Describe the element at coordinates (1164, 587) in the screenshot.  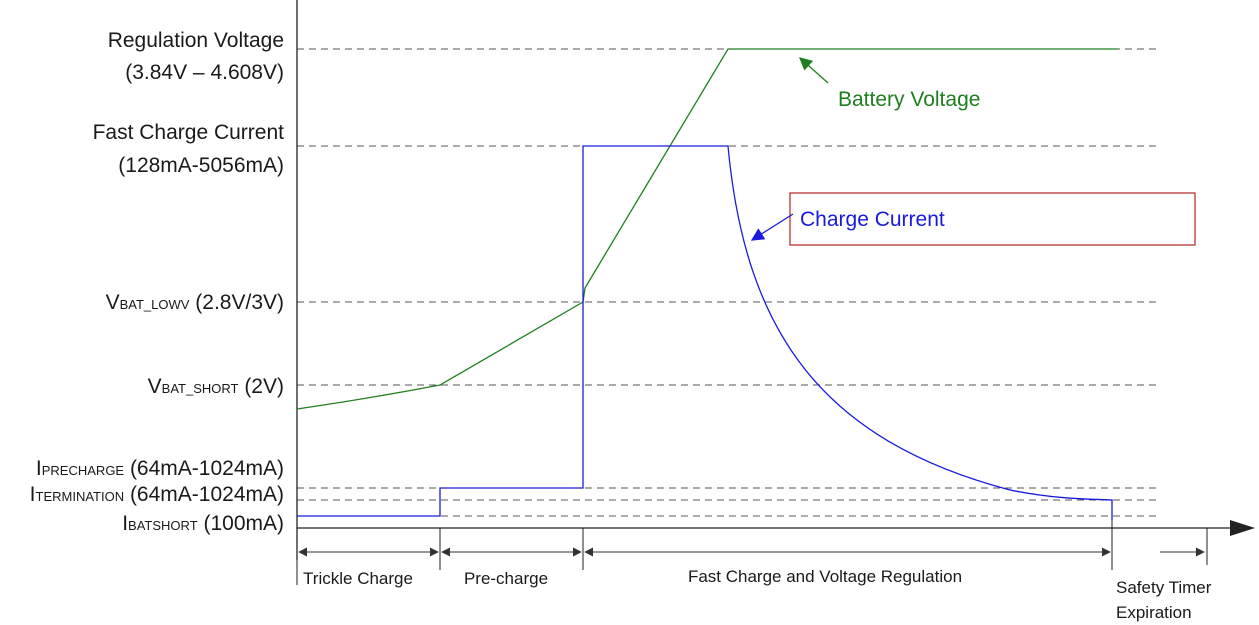
I see `safety-timer-label: Safety Timer` at that location.